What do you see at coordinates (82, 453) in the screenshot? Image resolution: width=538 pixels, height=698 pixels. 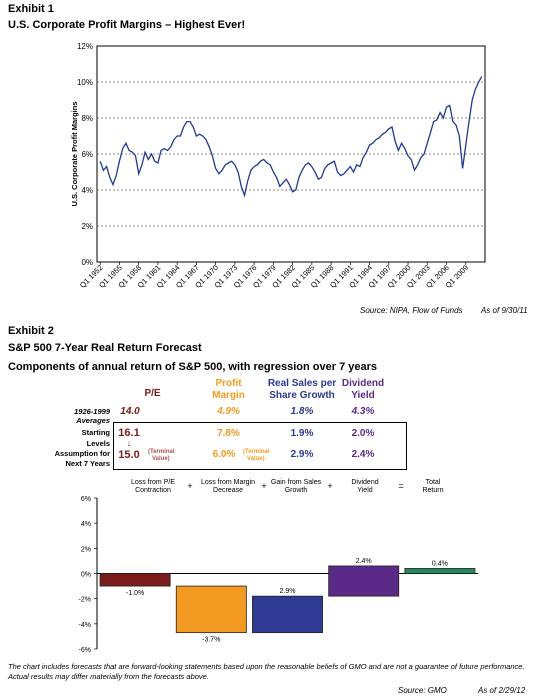 I see `row3-label1: Assumption for` at bounding box center [82, 453].